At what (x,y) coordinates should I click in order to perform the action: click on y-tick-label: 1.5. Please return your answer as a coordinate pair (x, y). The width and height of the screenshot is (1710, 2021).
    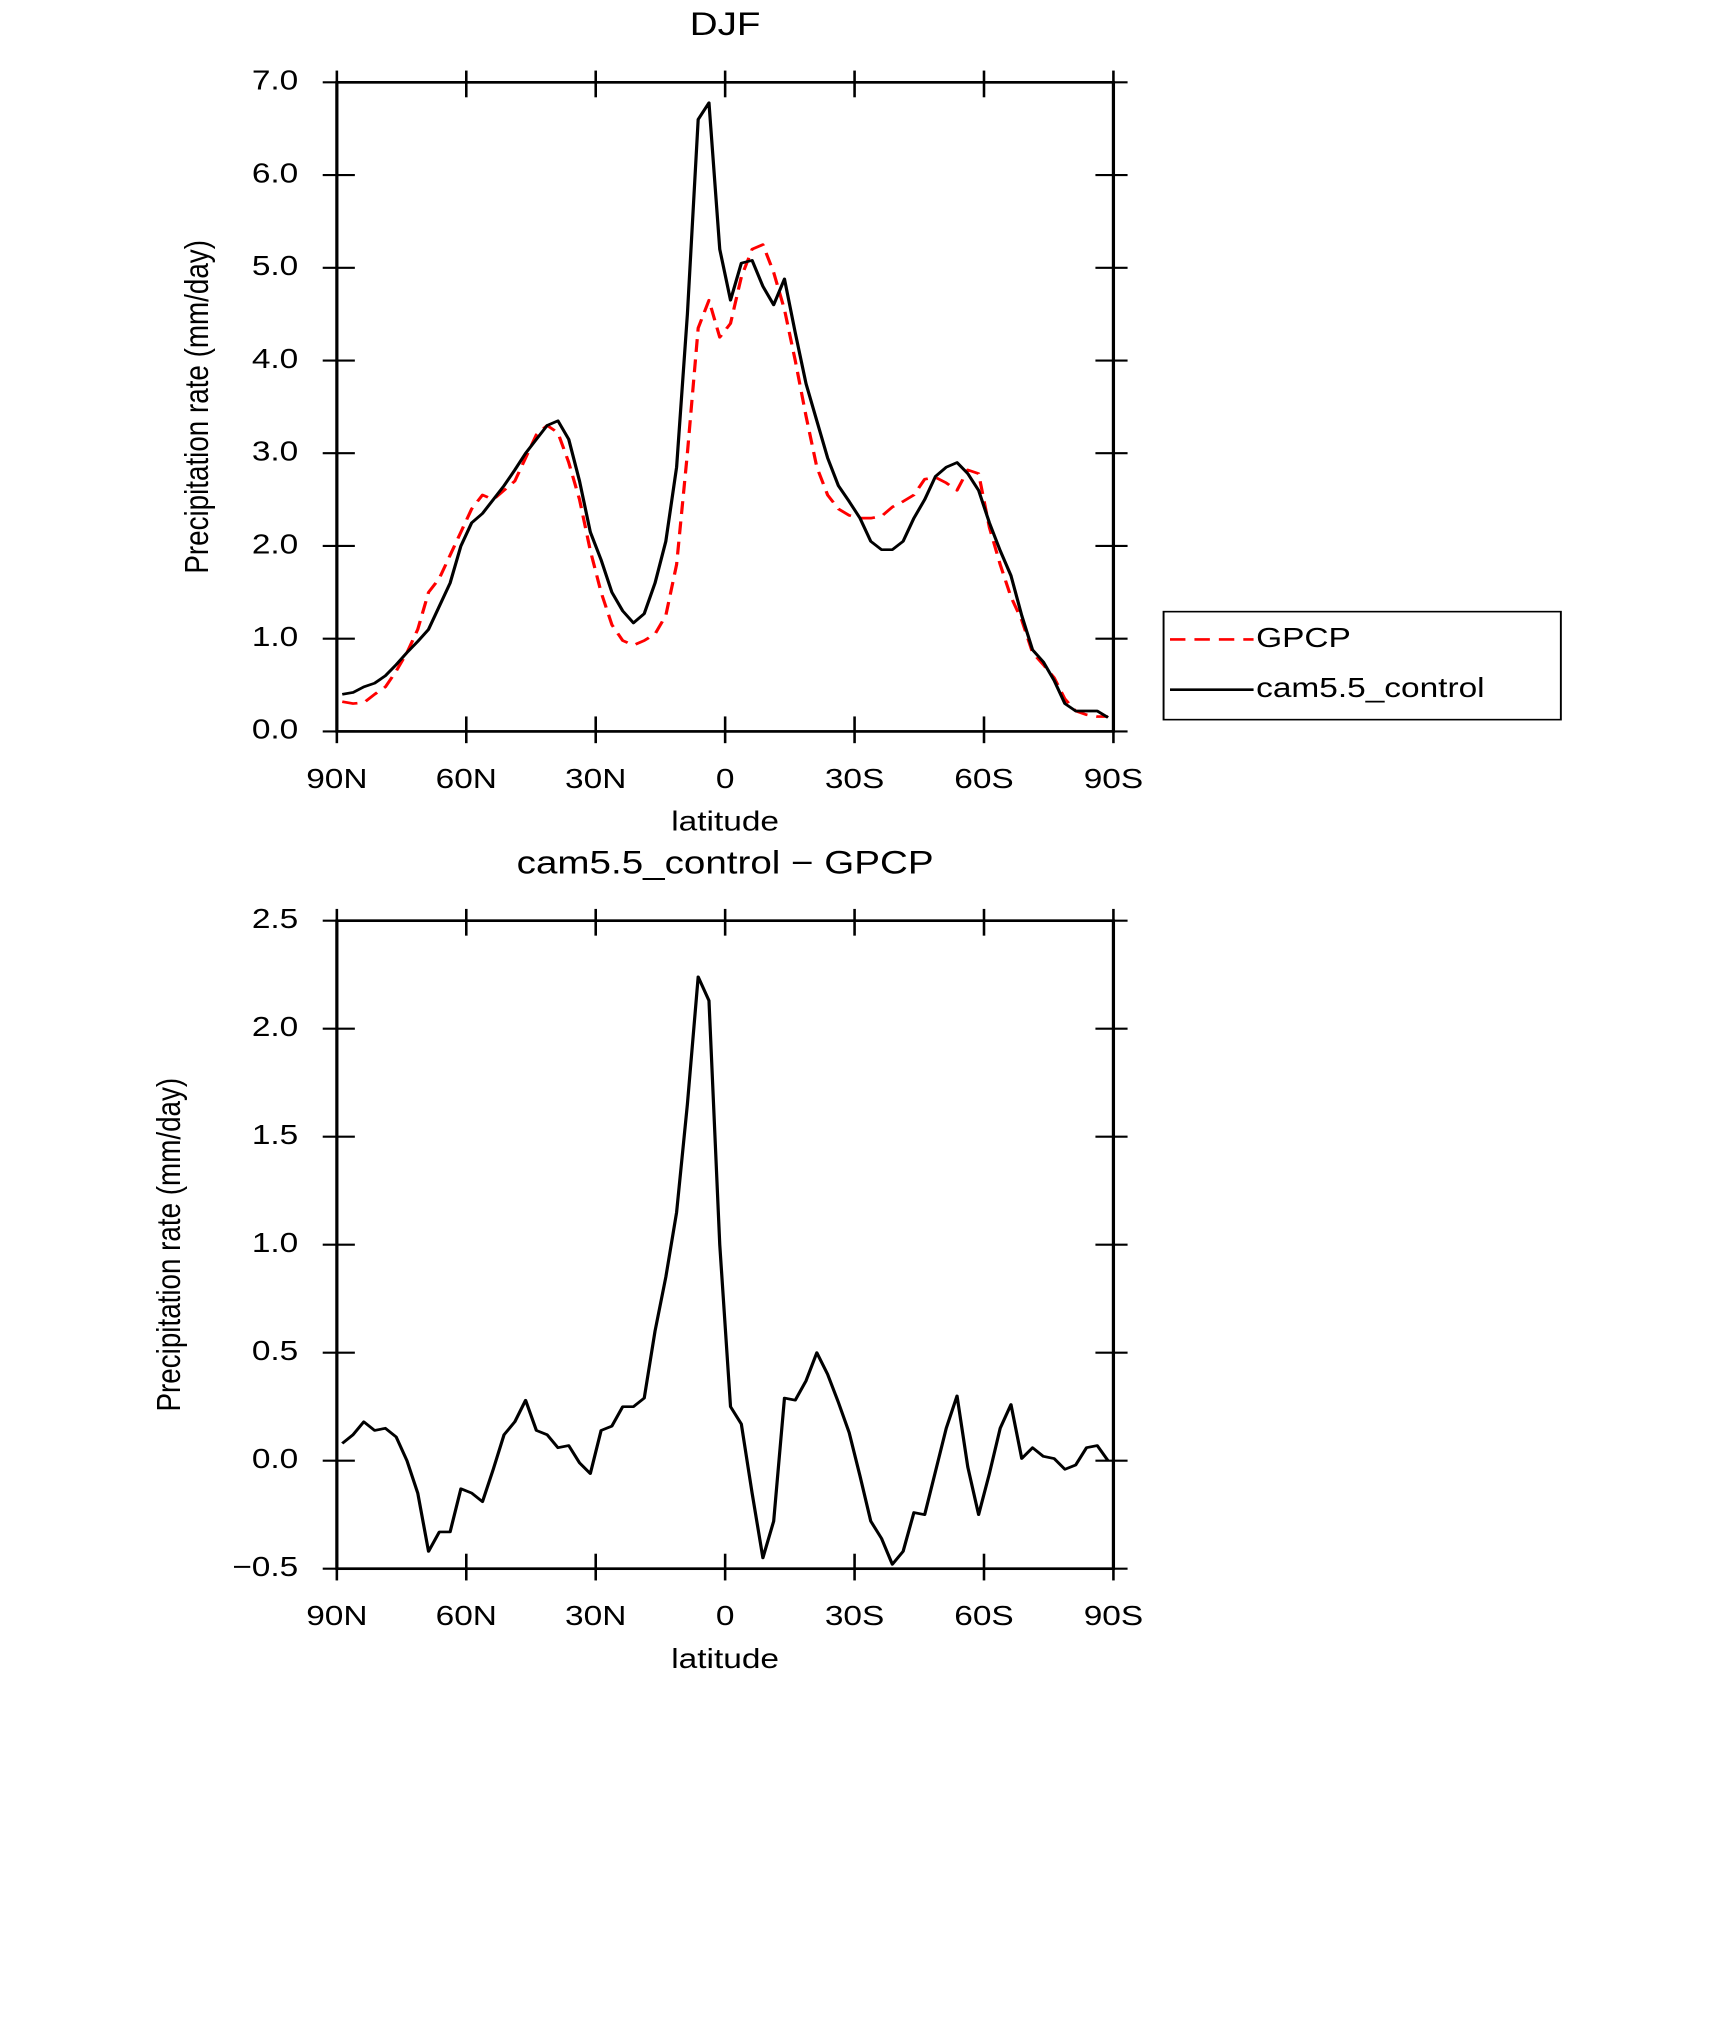
    Looking at the image, I should click on (275, 1135).